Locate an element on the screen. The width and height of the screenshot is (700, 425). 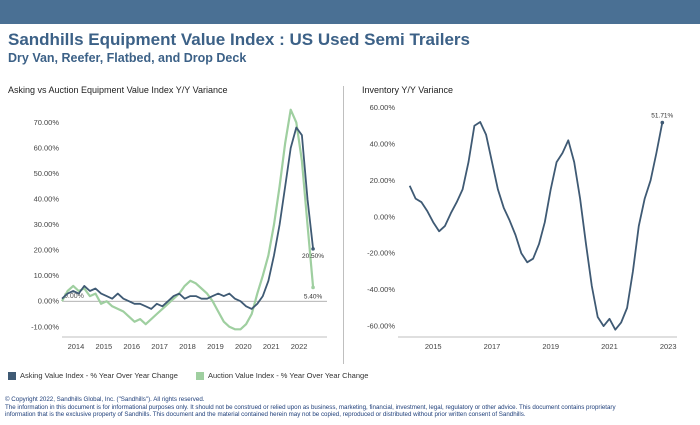
panel-divider is located at coordinates (343, 225).